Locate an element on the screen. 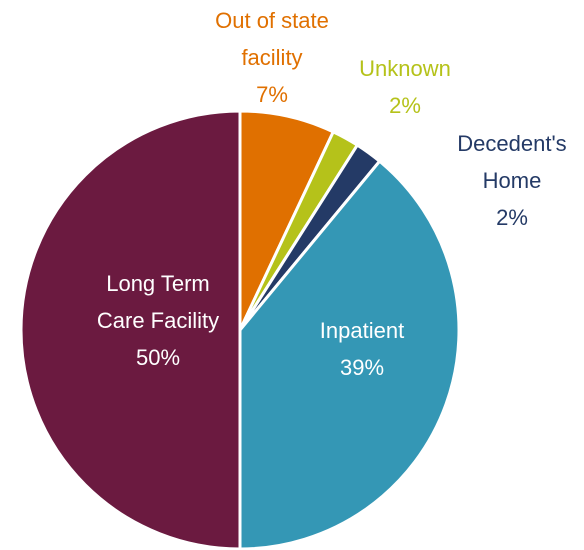 This screenshot has width=584, height=550. value-label: 7% is located at coordinates (272, 94).